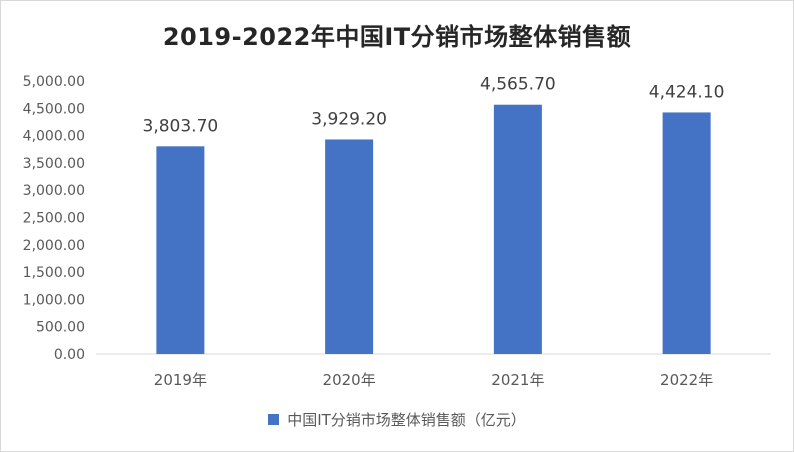 This screenshot has width=794, height=452. I want to click on legend: 中国IT分销市场整体销售额（亿元）, so click(397, 419).